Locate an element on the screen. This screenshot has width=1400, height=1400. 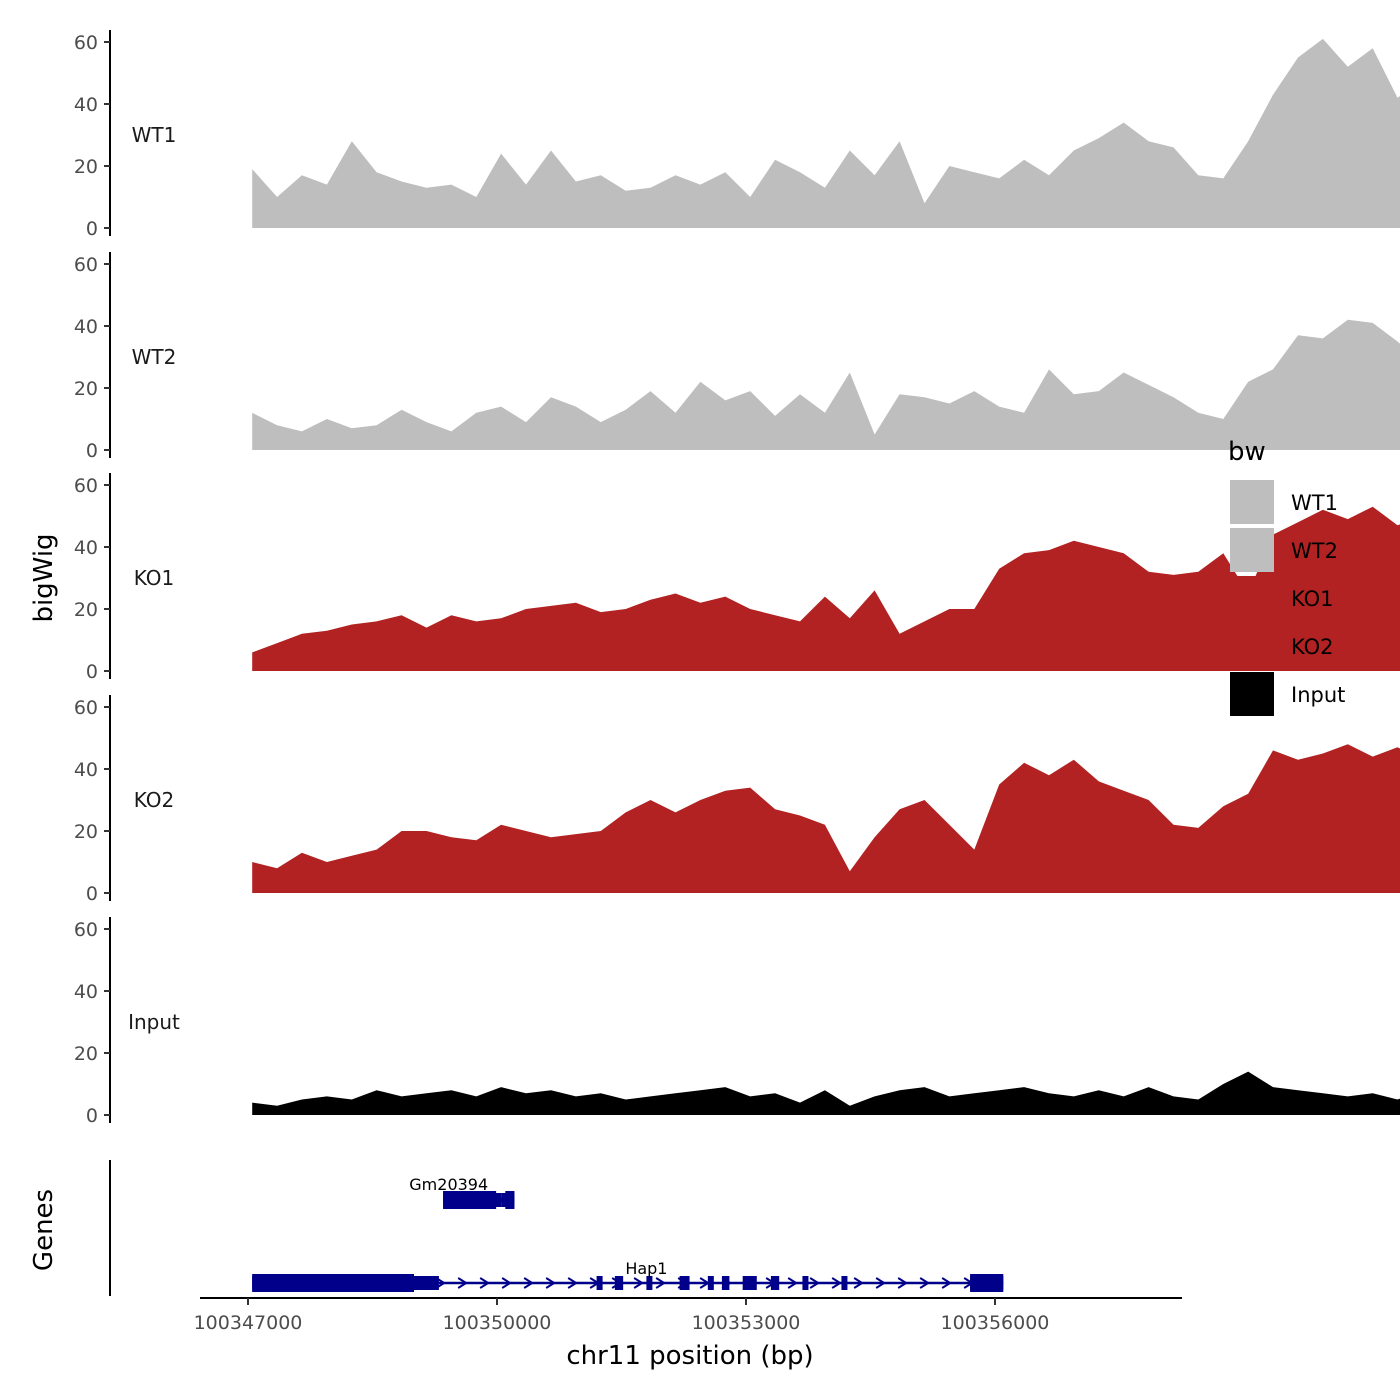
gene-label: Hap1 is located at coordinates (646, 1268).